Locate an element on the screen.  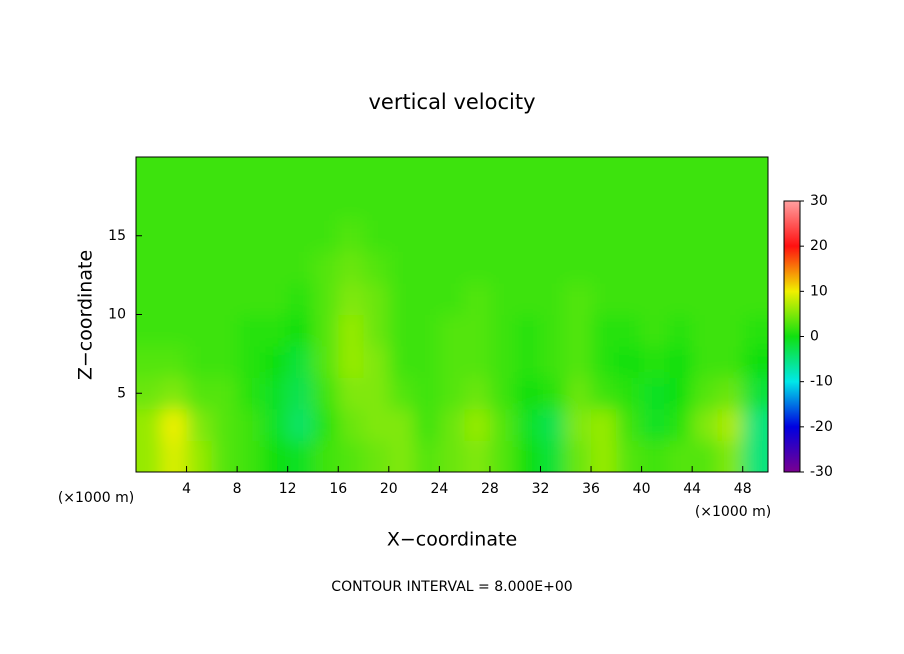
x-unit: (×1000 m) is located at coordinates (733, 512).